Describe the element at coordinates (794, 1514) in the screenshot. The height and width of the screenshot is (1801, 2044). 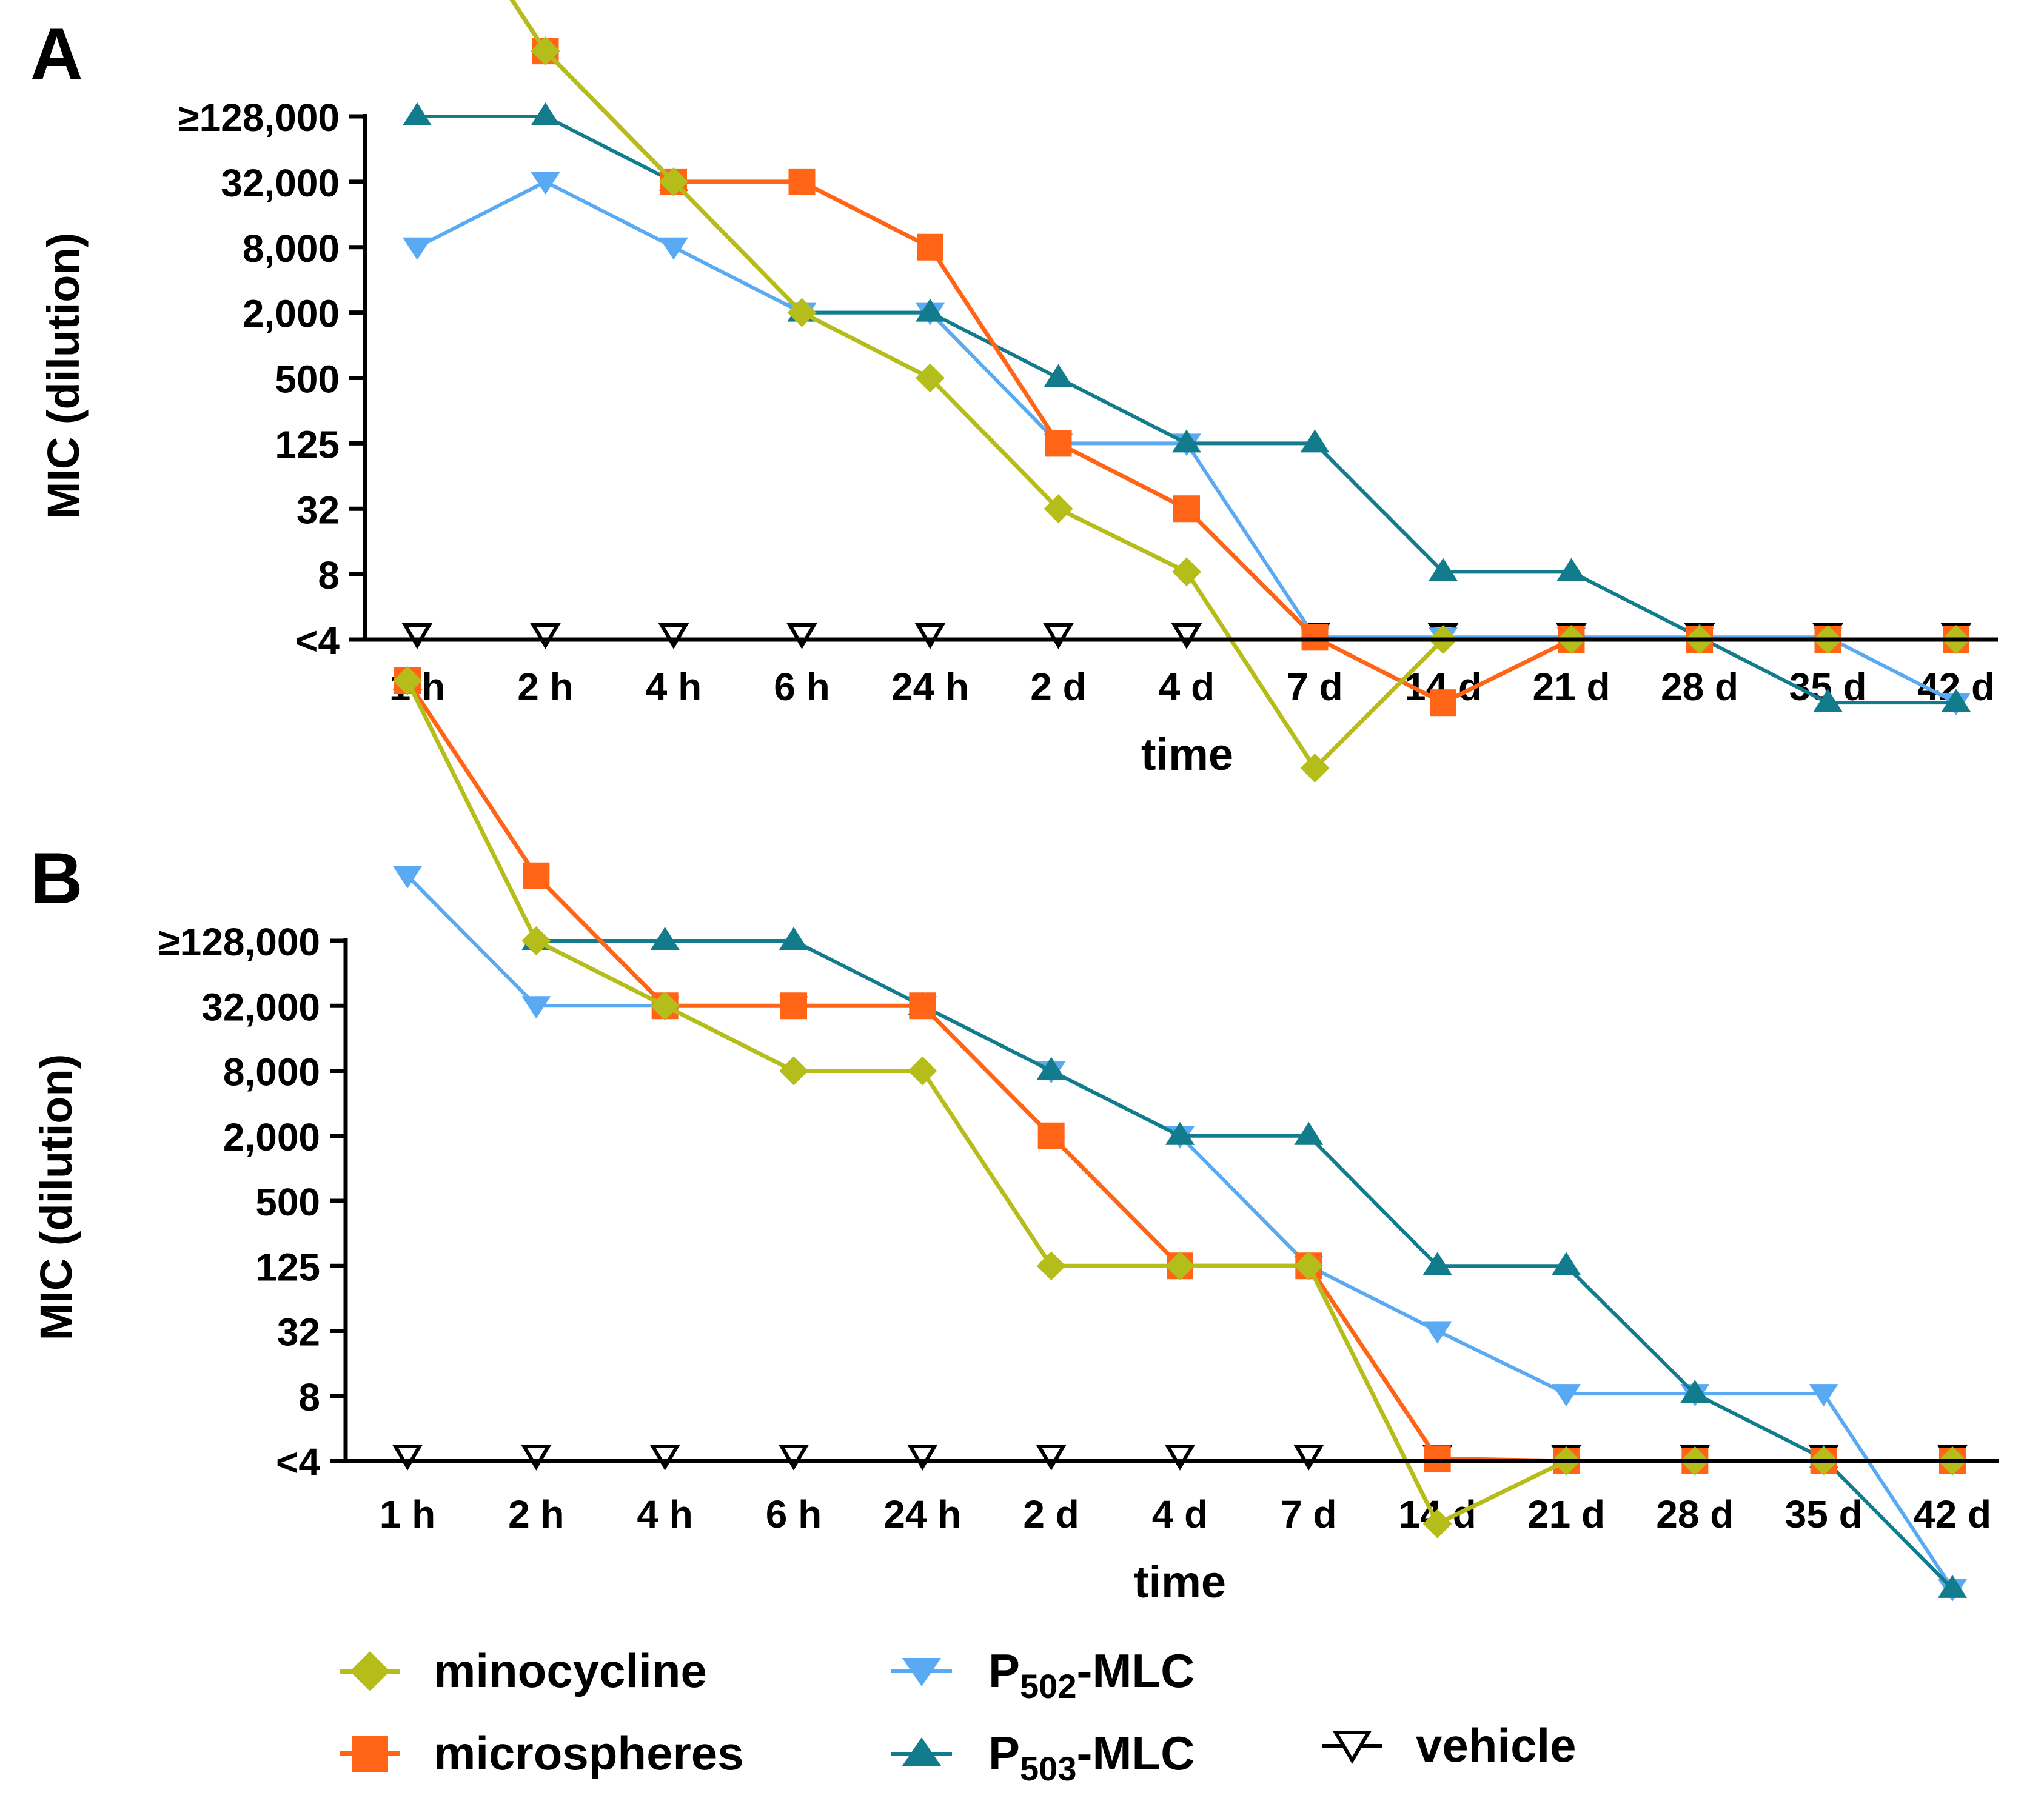
I see `x-tick-label: 6 h` at that location.